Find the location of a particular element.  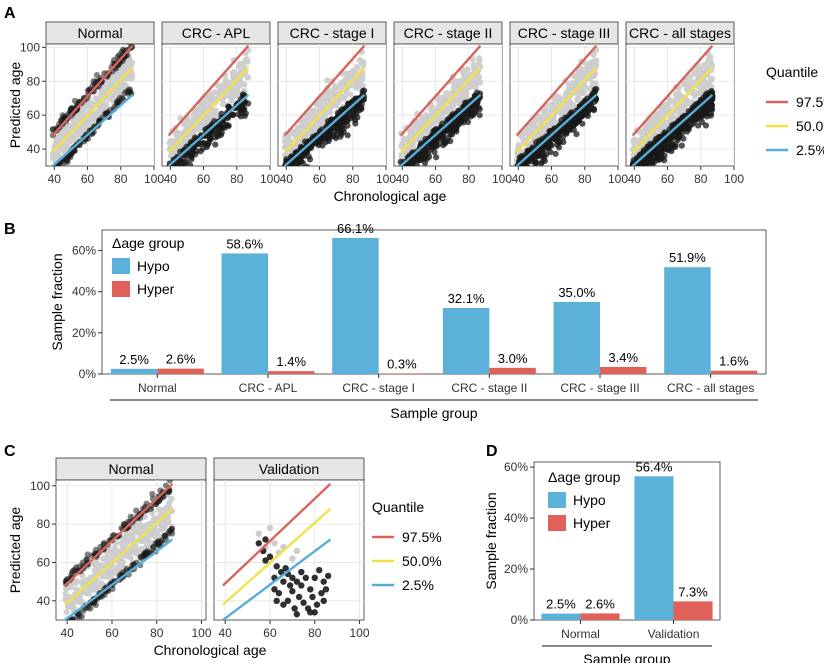

y-tick-label: 60% is located at coordinates (84, 251).